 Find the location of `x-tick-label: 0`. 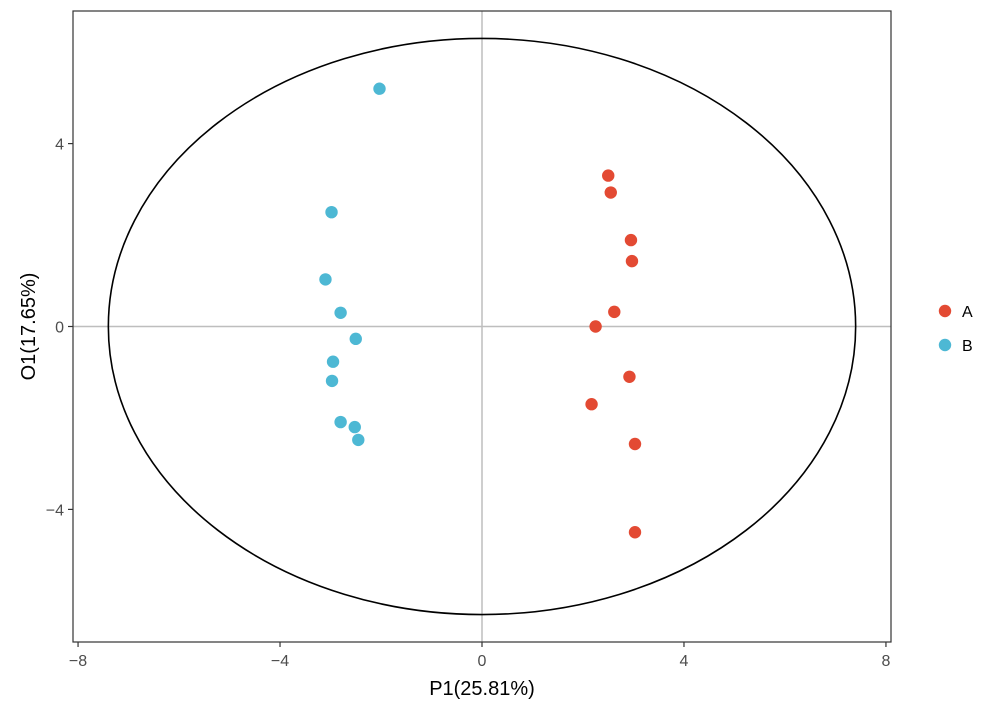

x-tick-label: 0 is located at coordinates (482, 661).